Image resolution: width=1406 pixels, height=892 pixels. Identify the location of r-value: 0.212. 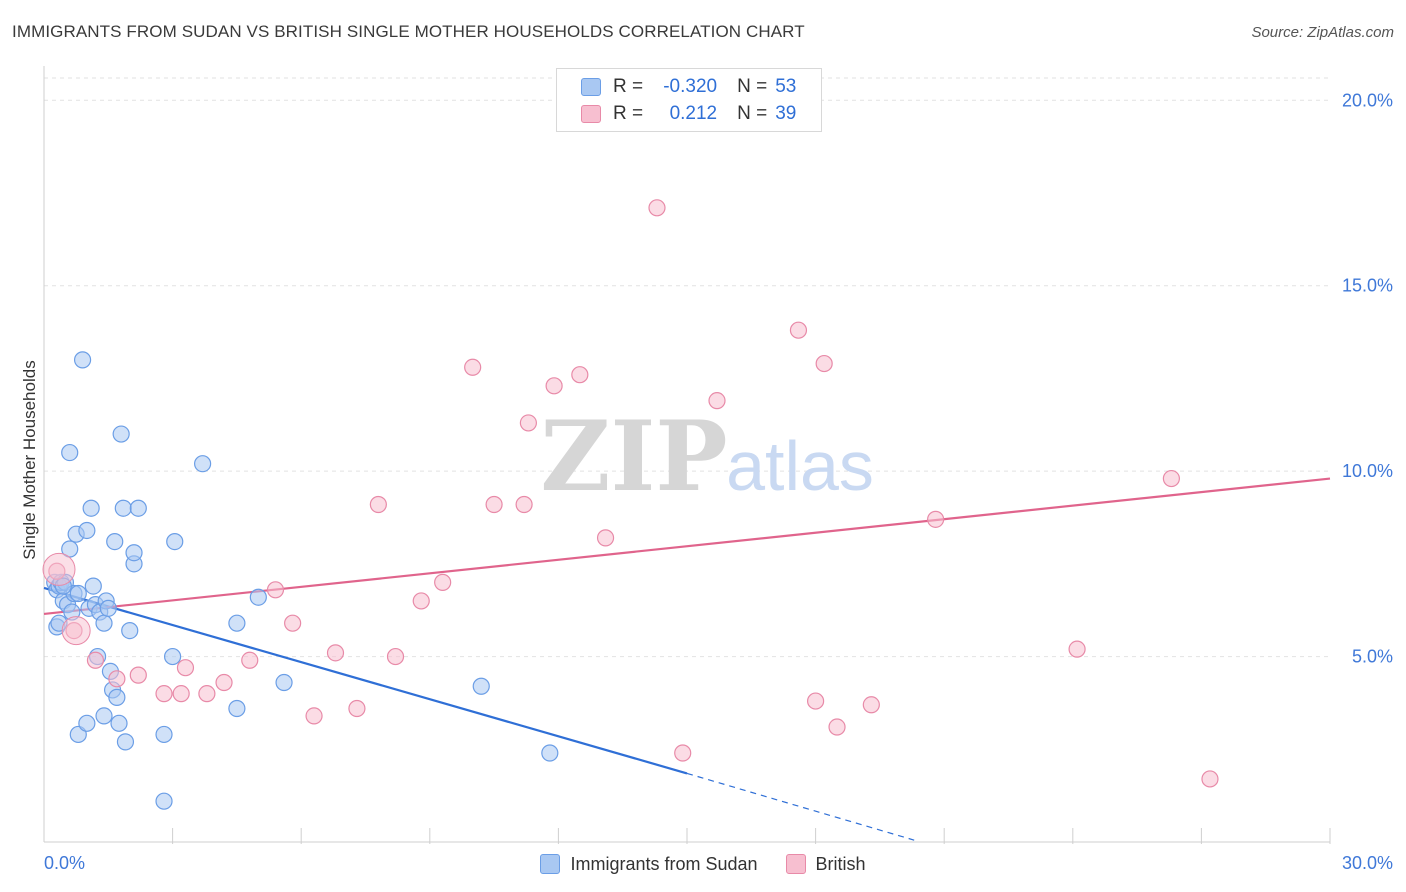
(693, 113).